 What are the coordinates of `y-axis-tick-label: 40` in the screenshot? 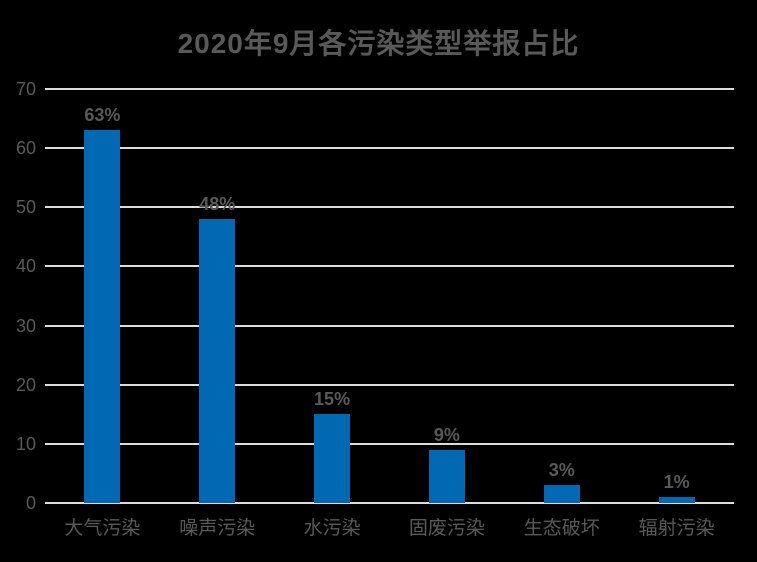 It's located at (25, 266).